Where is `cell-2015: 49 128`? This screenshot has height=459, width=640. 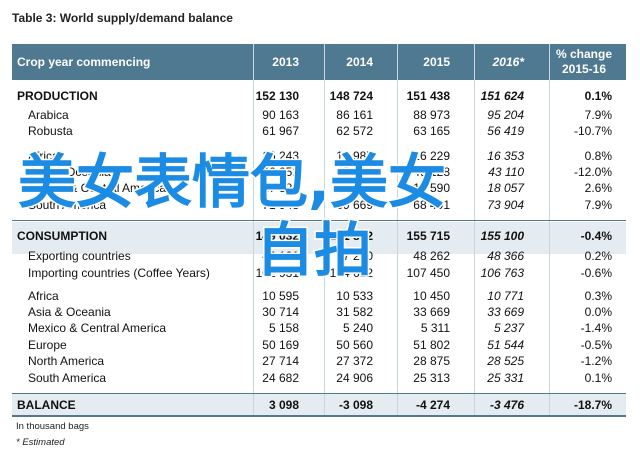 cell-2015: 49 128 is located at coordinates (431, 172).